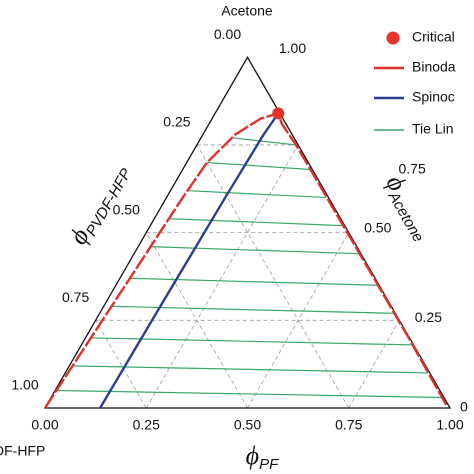 The image size is (474, 474). Describe the element at coordinates (348, 425) in the screenshot. I see `bottom-tick-label: 0.75` at that location.